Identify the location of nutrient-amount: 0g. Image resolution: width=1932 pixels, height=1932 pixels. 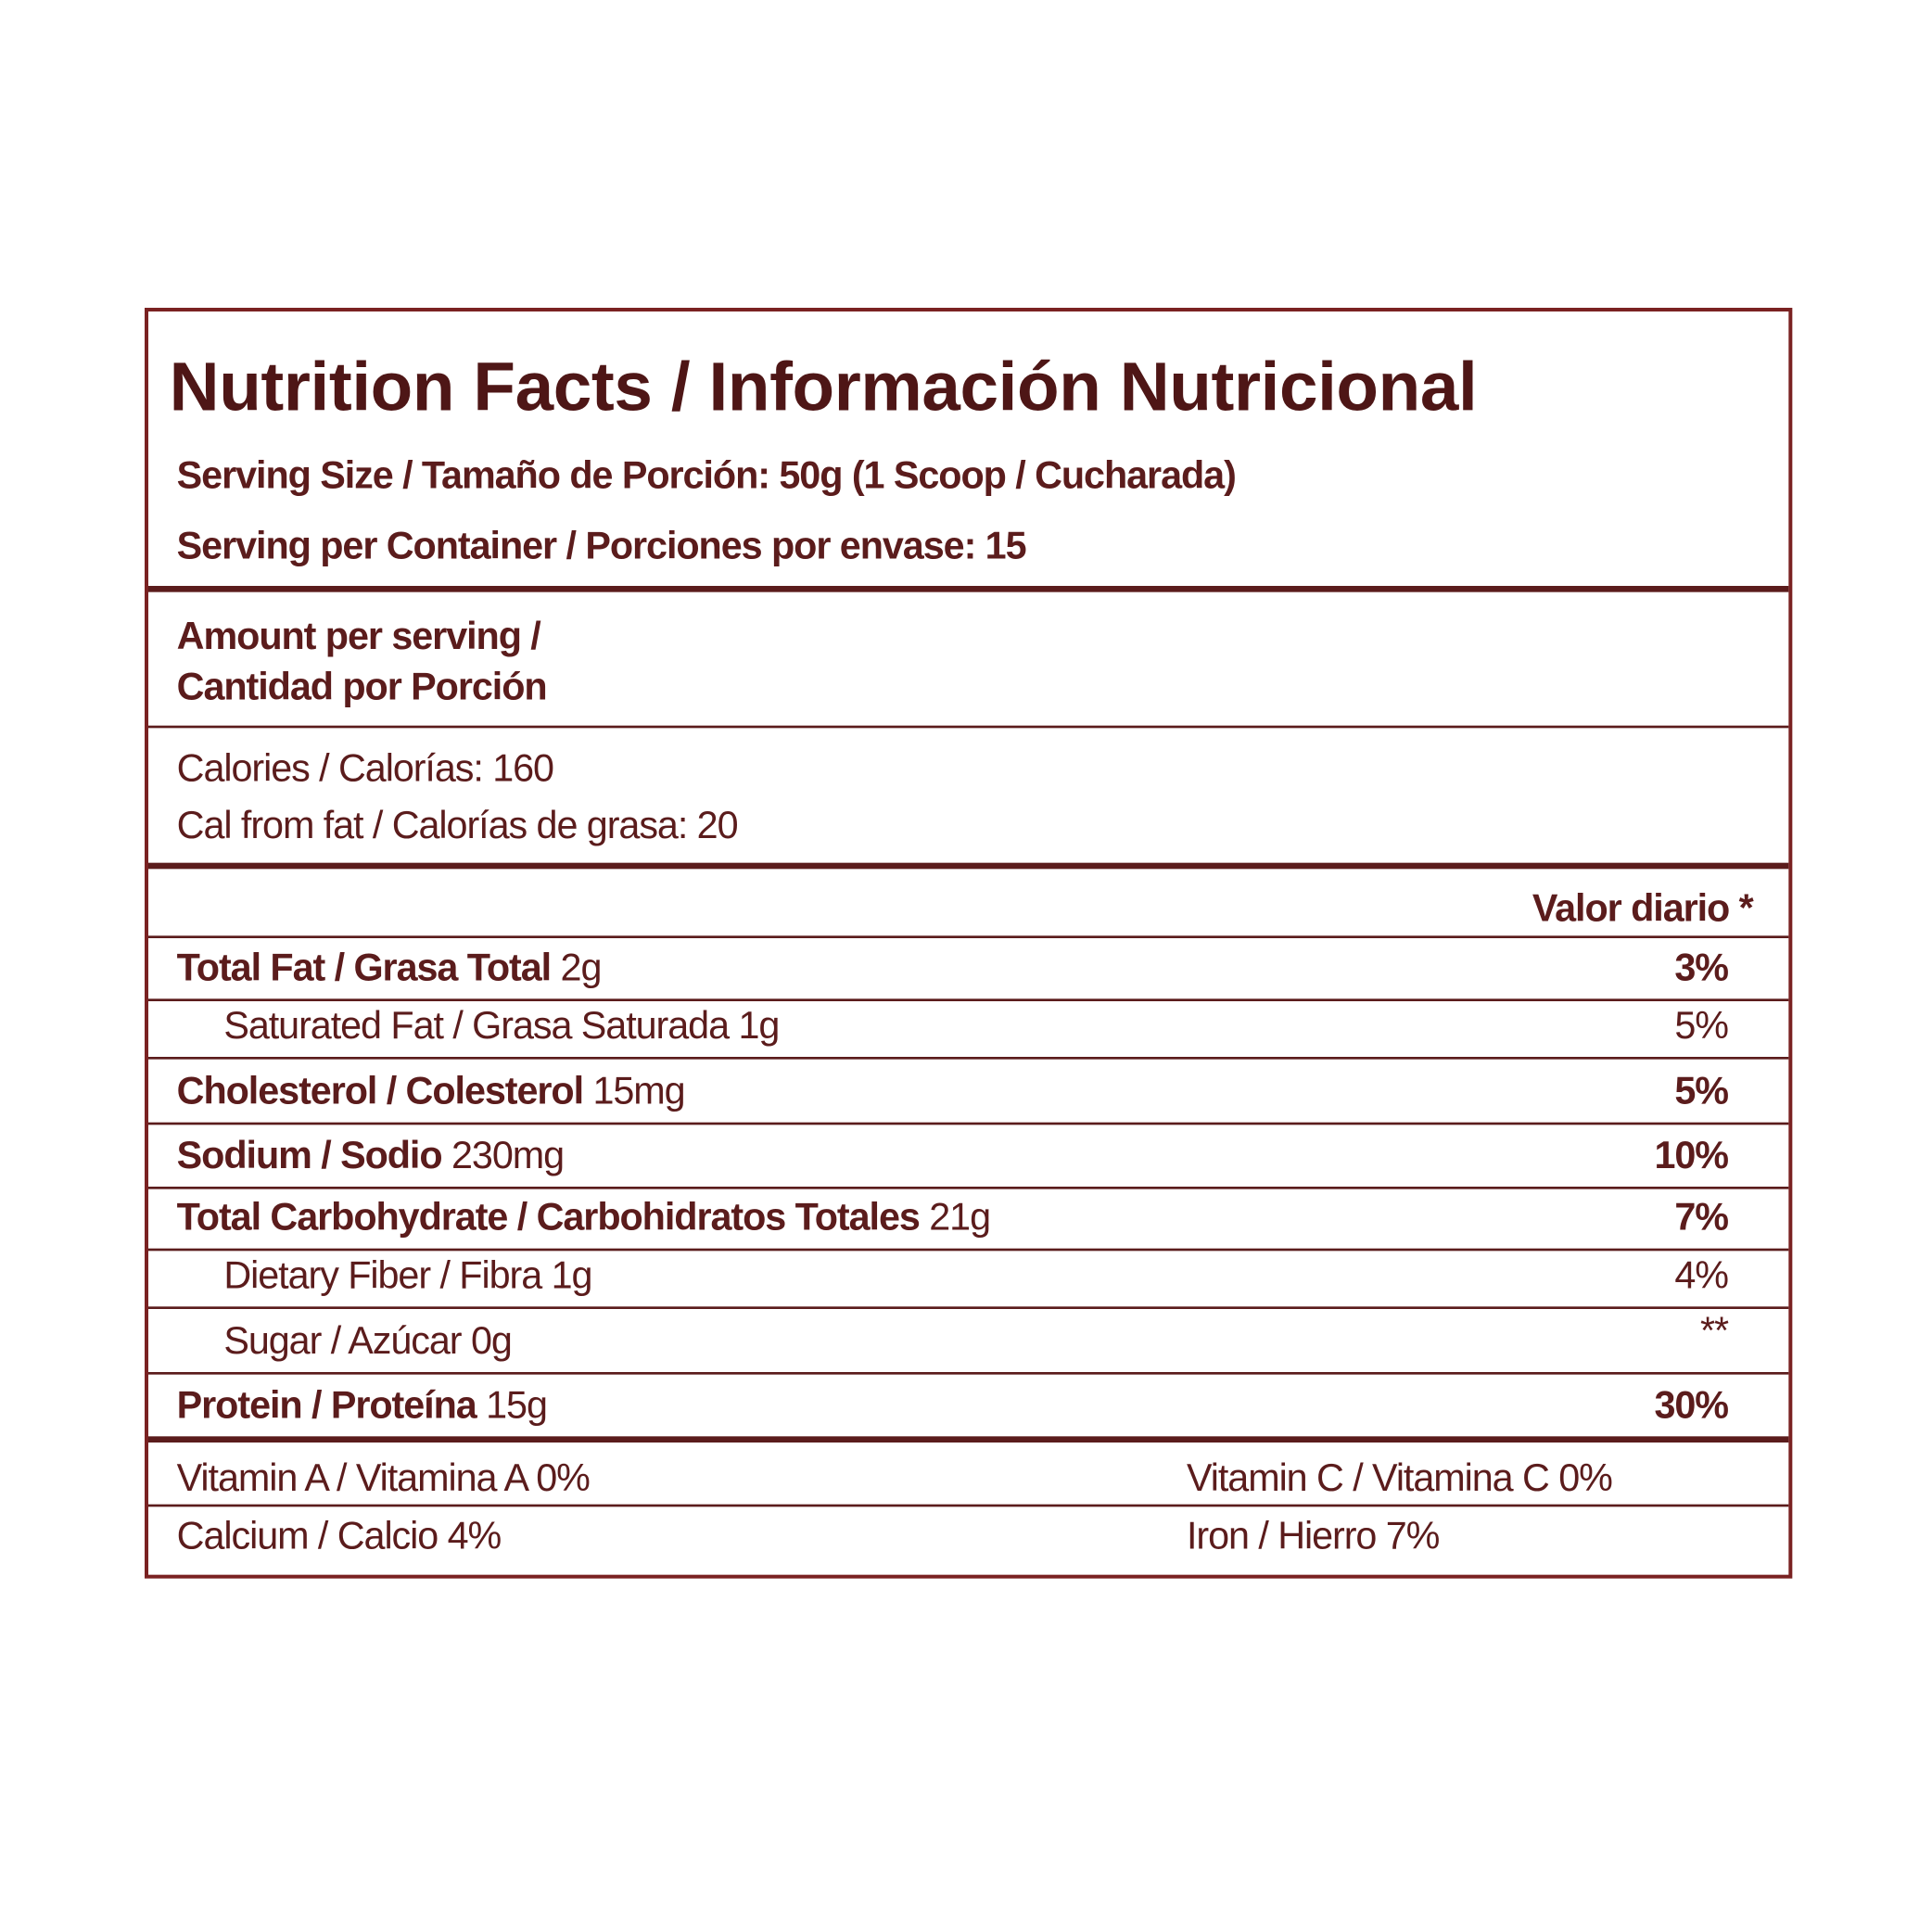
(491, 1340).